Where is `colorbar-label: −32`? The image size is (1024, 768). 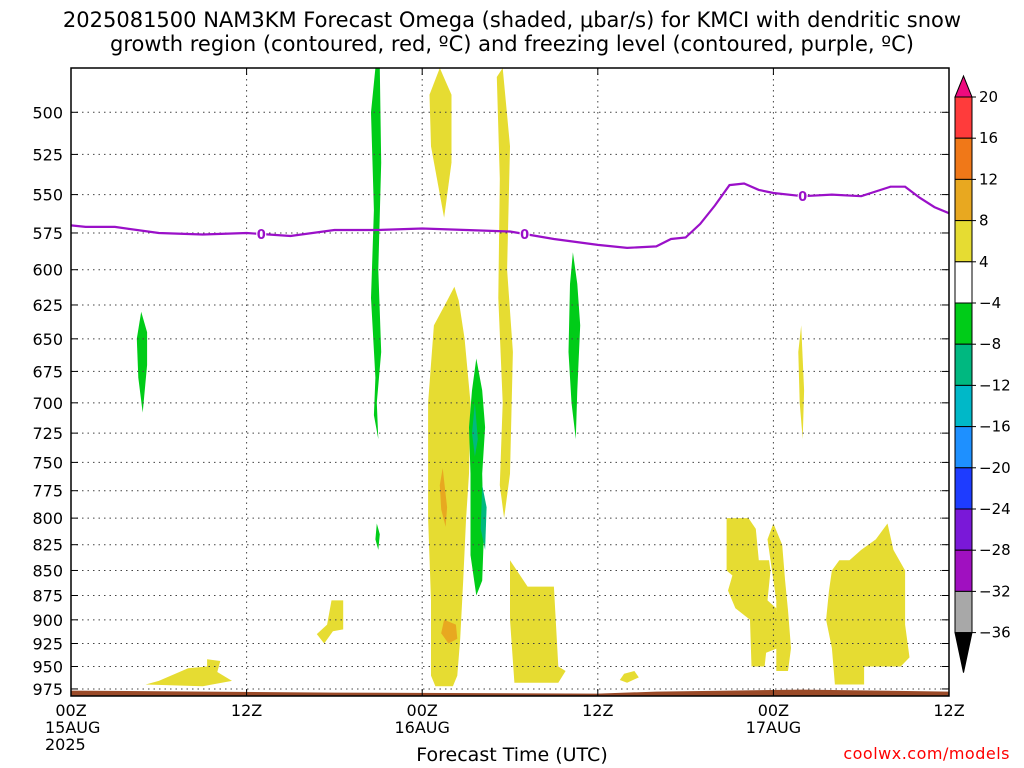
colorbar-label: −32 is located at coordinates (995, 591).